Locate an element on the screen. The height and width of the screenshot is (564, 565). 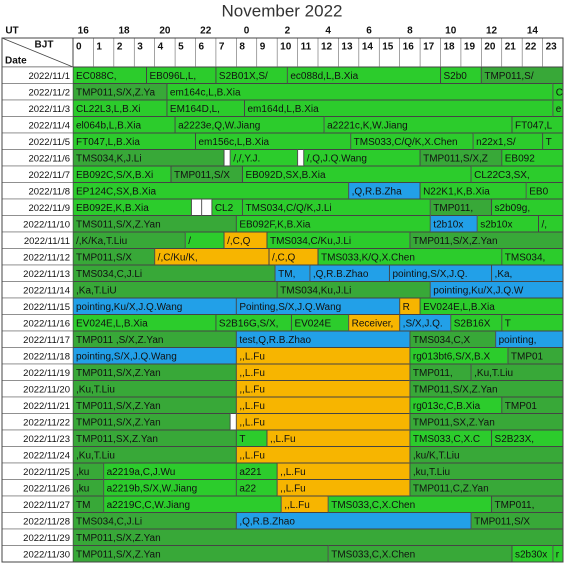
block-cell: ,Ka,T.LiU is located at coordinates (175, 289).